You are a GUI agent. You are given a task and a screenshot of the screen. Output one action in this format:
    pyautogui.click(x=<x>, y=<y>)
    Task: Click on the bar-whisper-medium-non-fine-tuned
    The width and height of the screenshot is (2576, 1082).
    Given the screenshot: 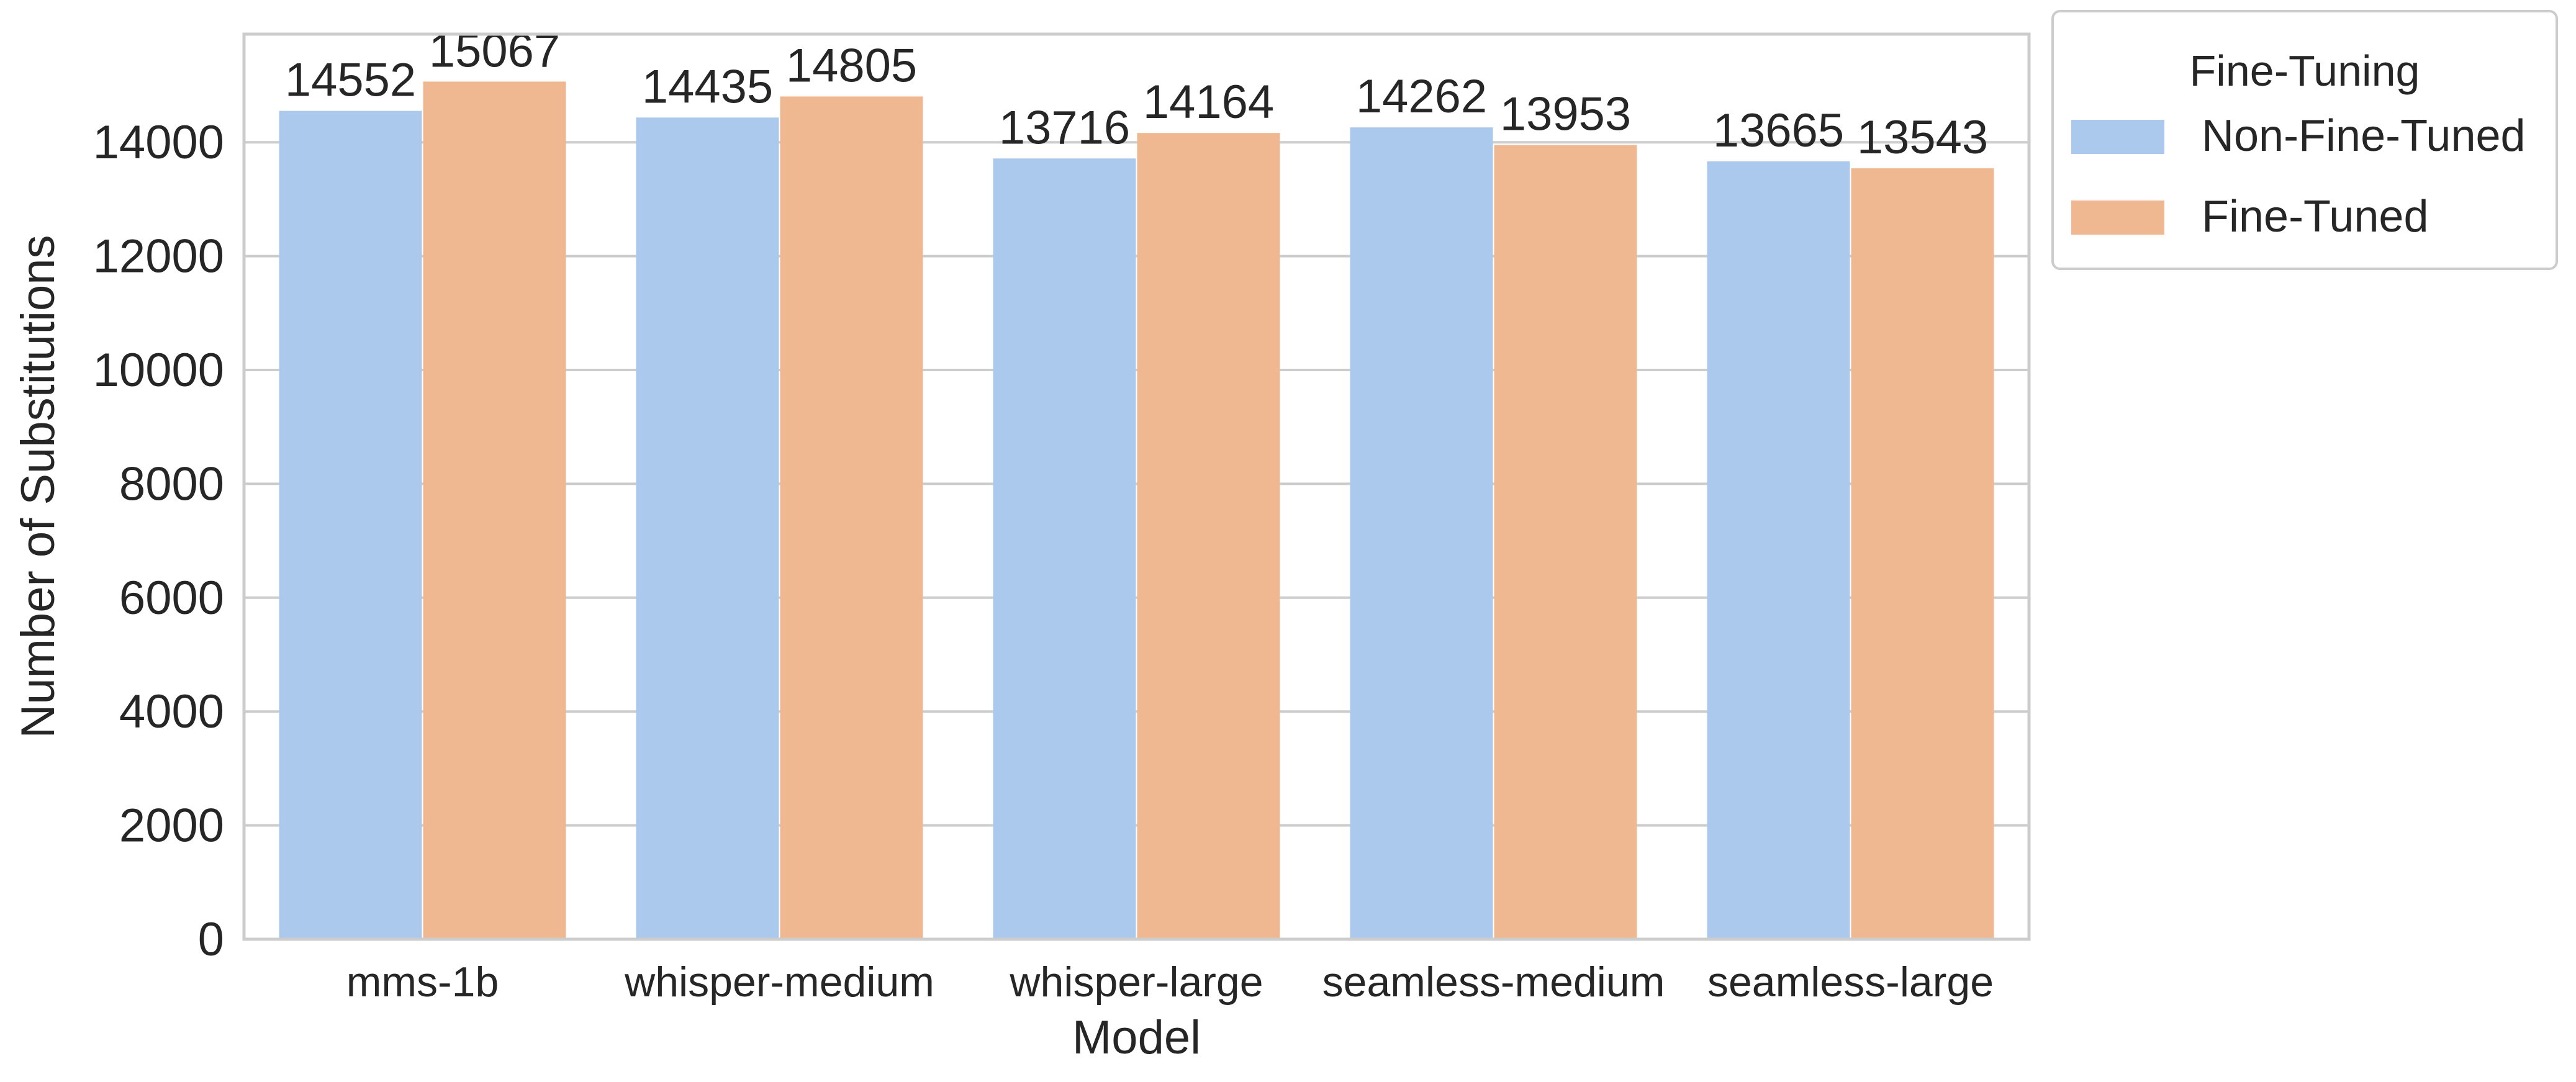 What is the action you would take?
    pyautogui.click(x=707, y=528)
    